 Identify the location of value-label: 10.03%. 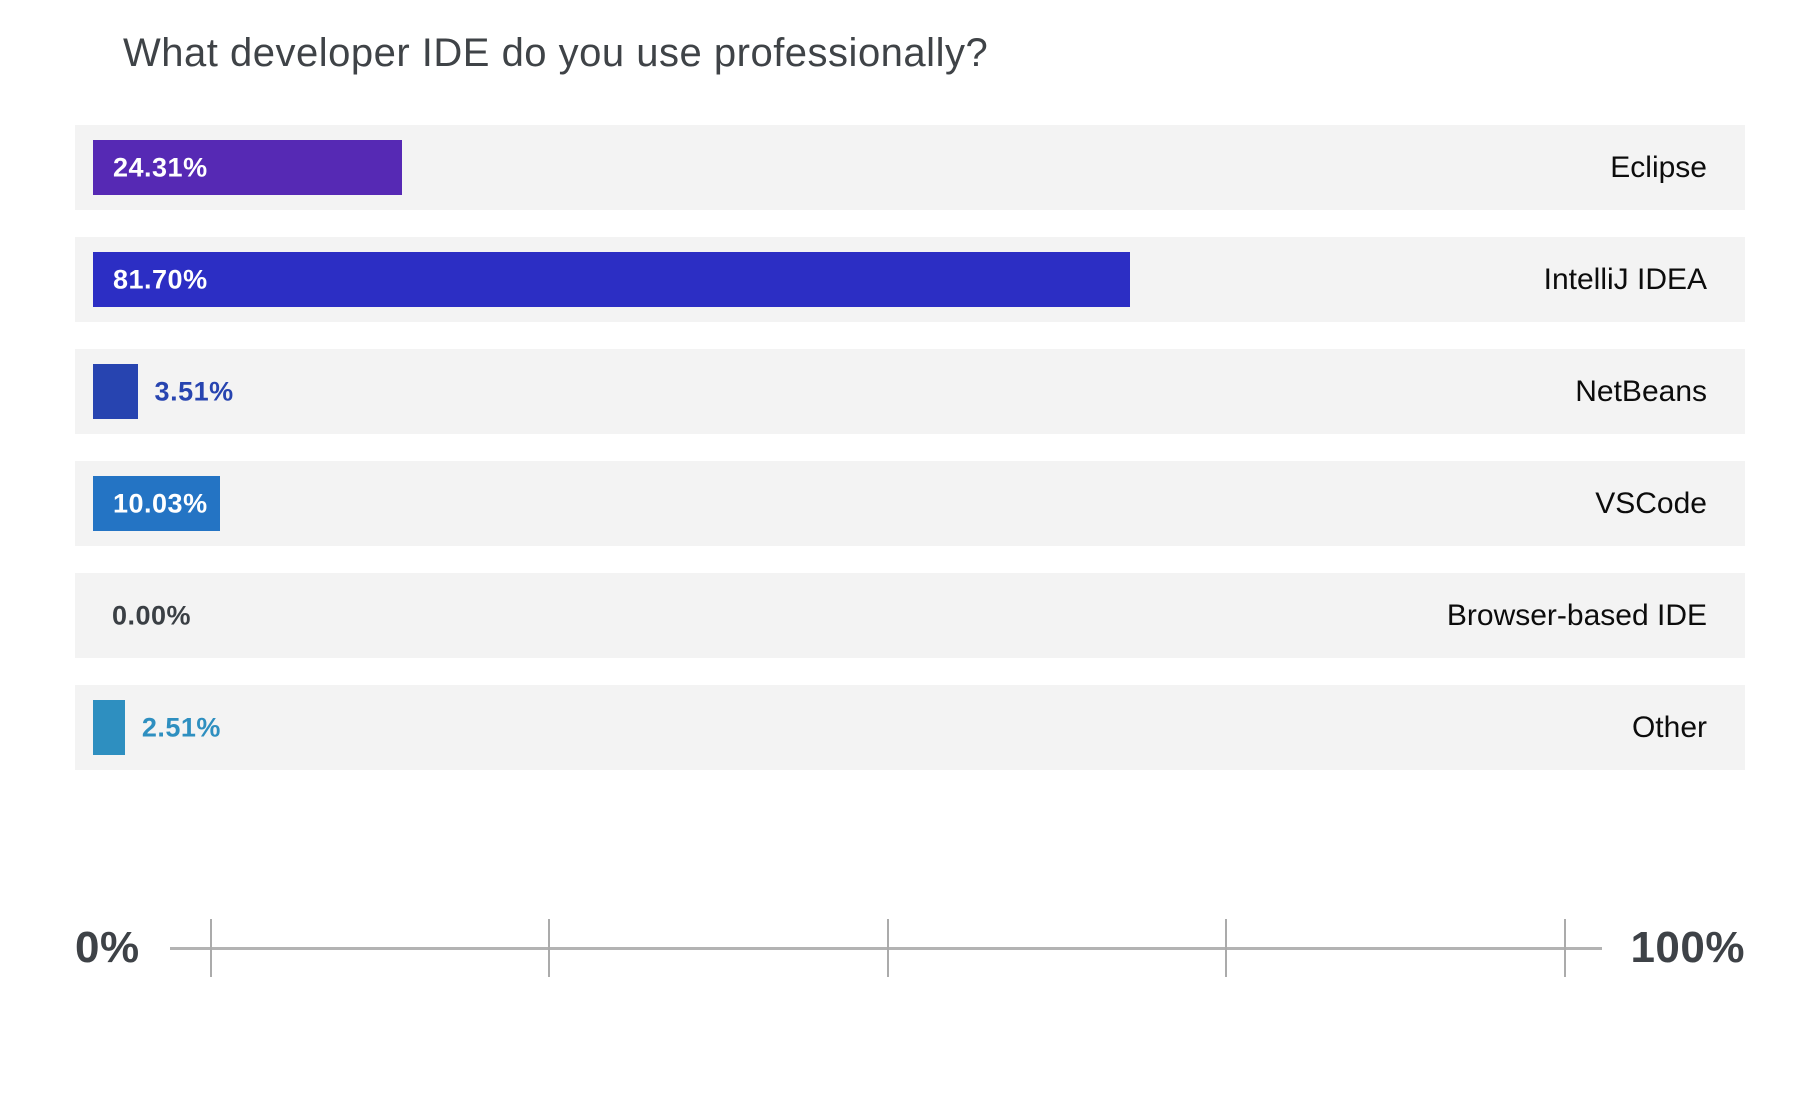
(160, 503).